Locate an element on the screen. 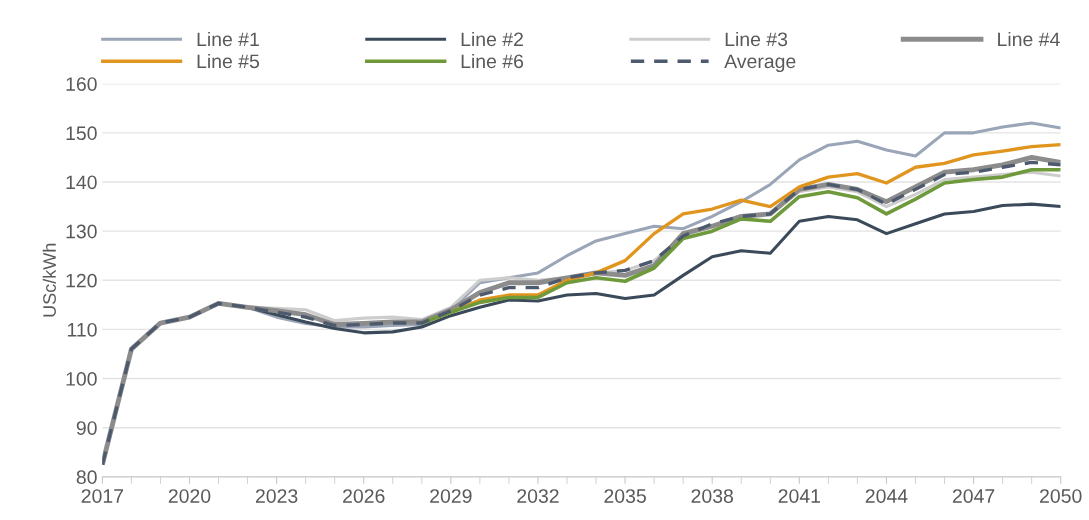  legend-label: Line #4 is located at coordinates (1029, 39).